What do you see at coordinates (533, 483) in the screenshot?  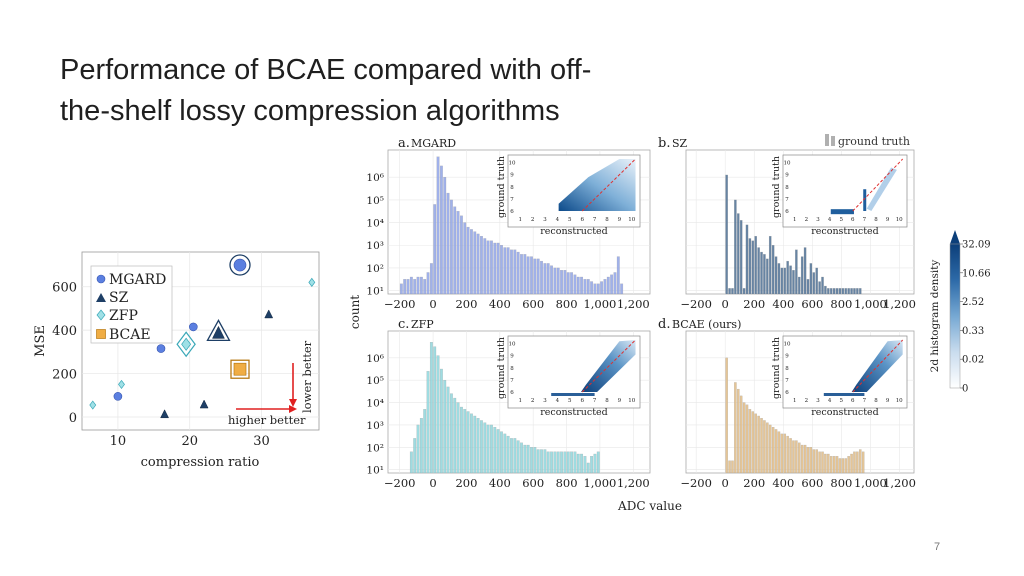 I see `histogram-xtick-label: 600` at bounding box center [533, 483].